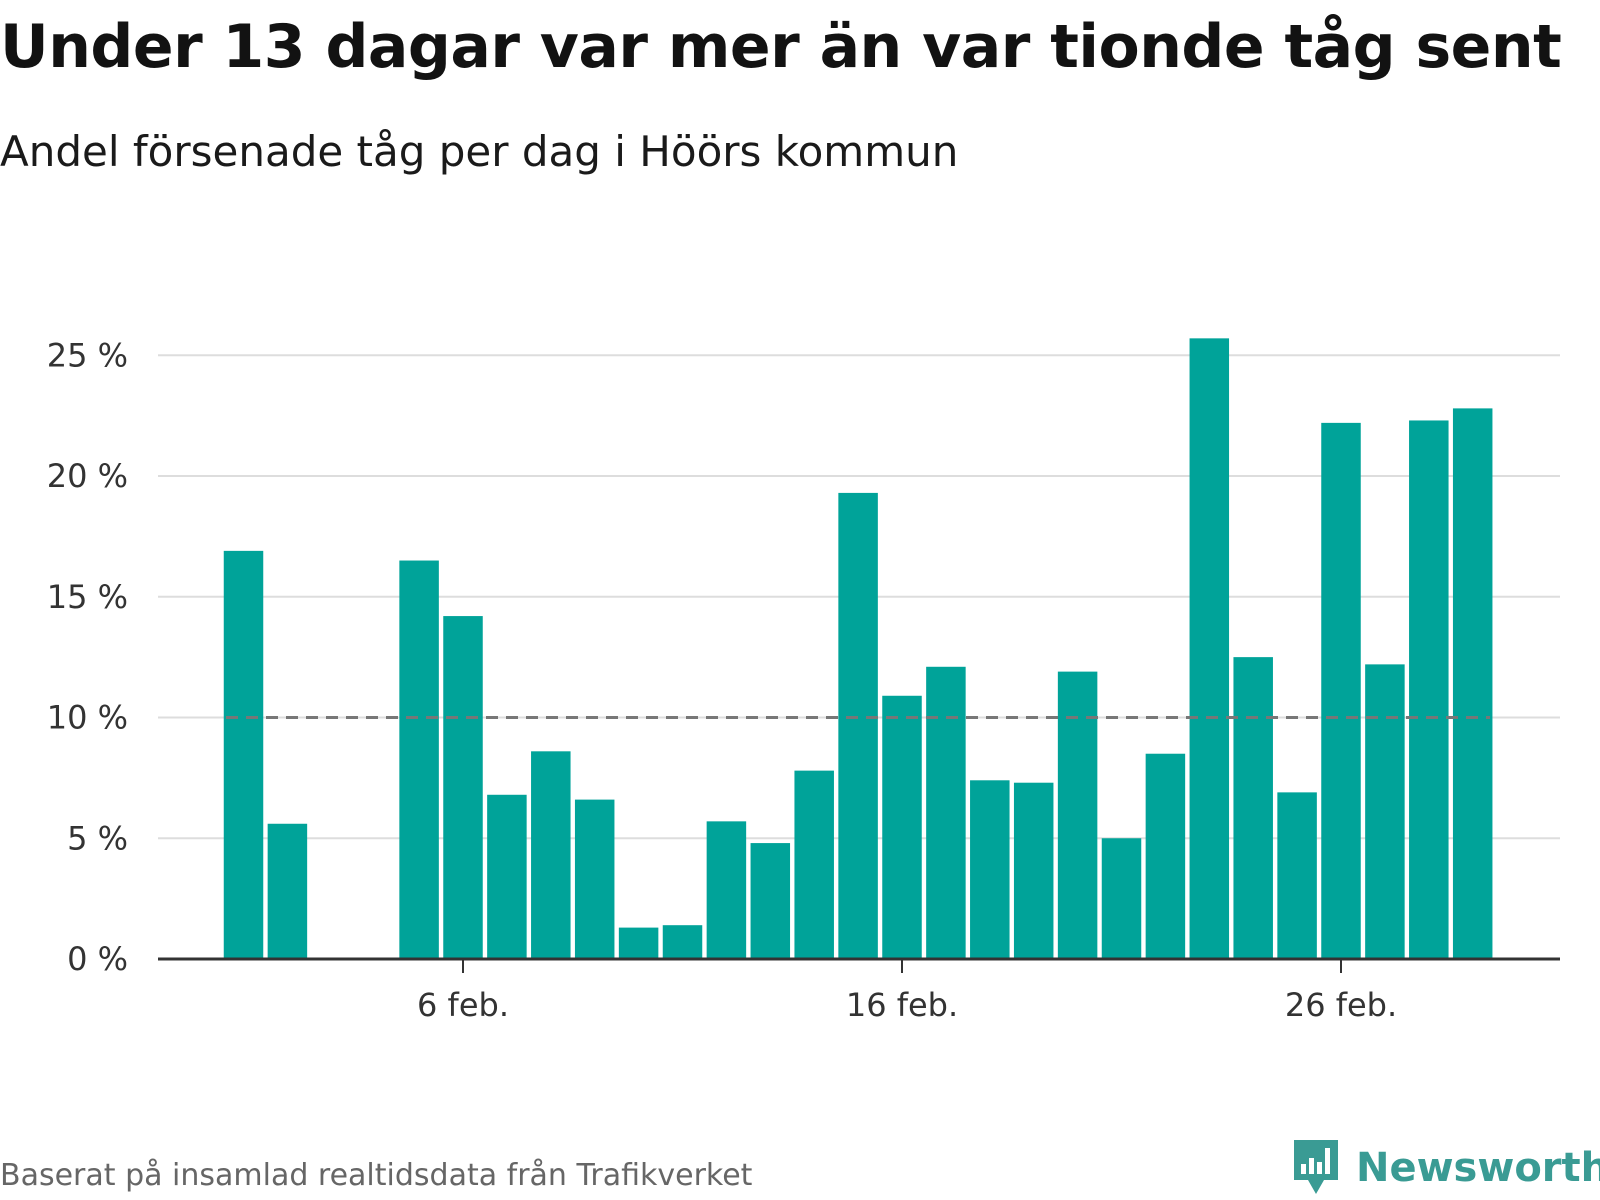 This screenshot has height=1200, width=1600. Describe the element at coordinates (1316, 1167) in the screenshot. I see `newsworthy-logo-icon` at that location.